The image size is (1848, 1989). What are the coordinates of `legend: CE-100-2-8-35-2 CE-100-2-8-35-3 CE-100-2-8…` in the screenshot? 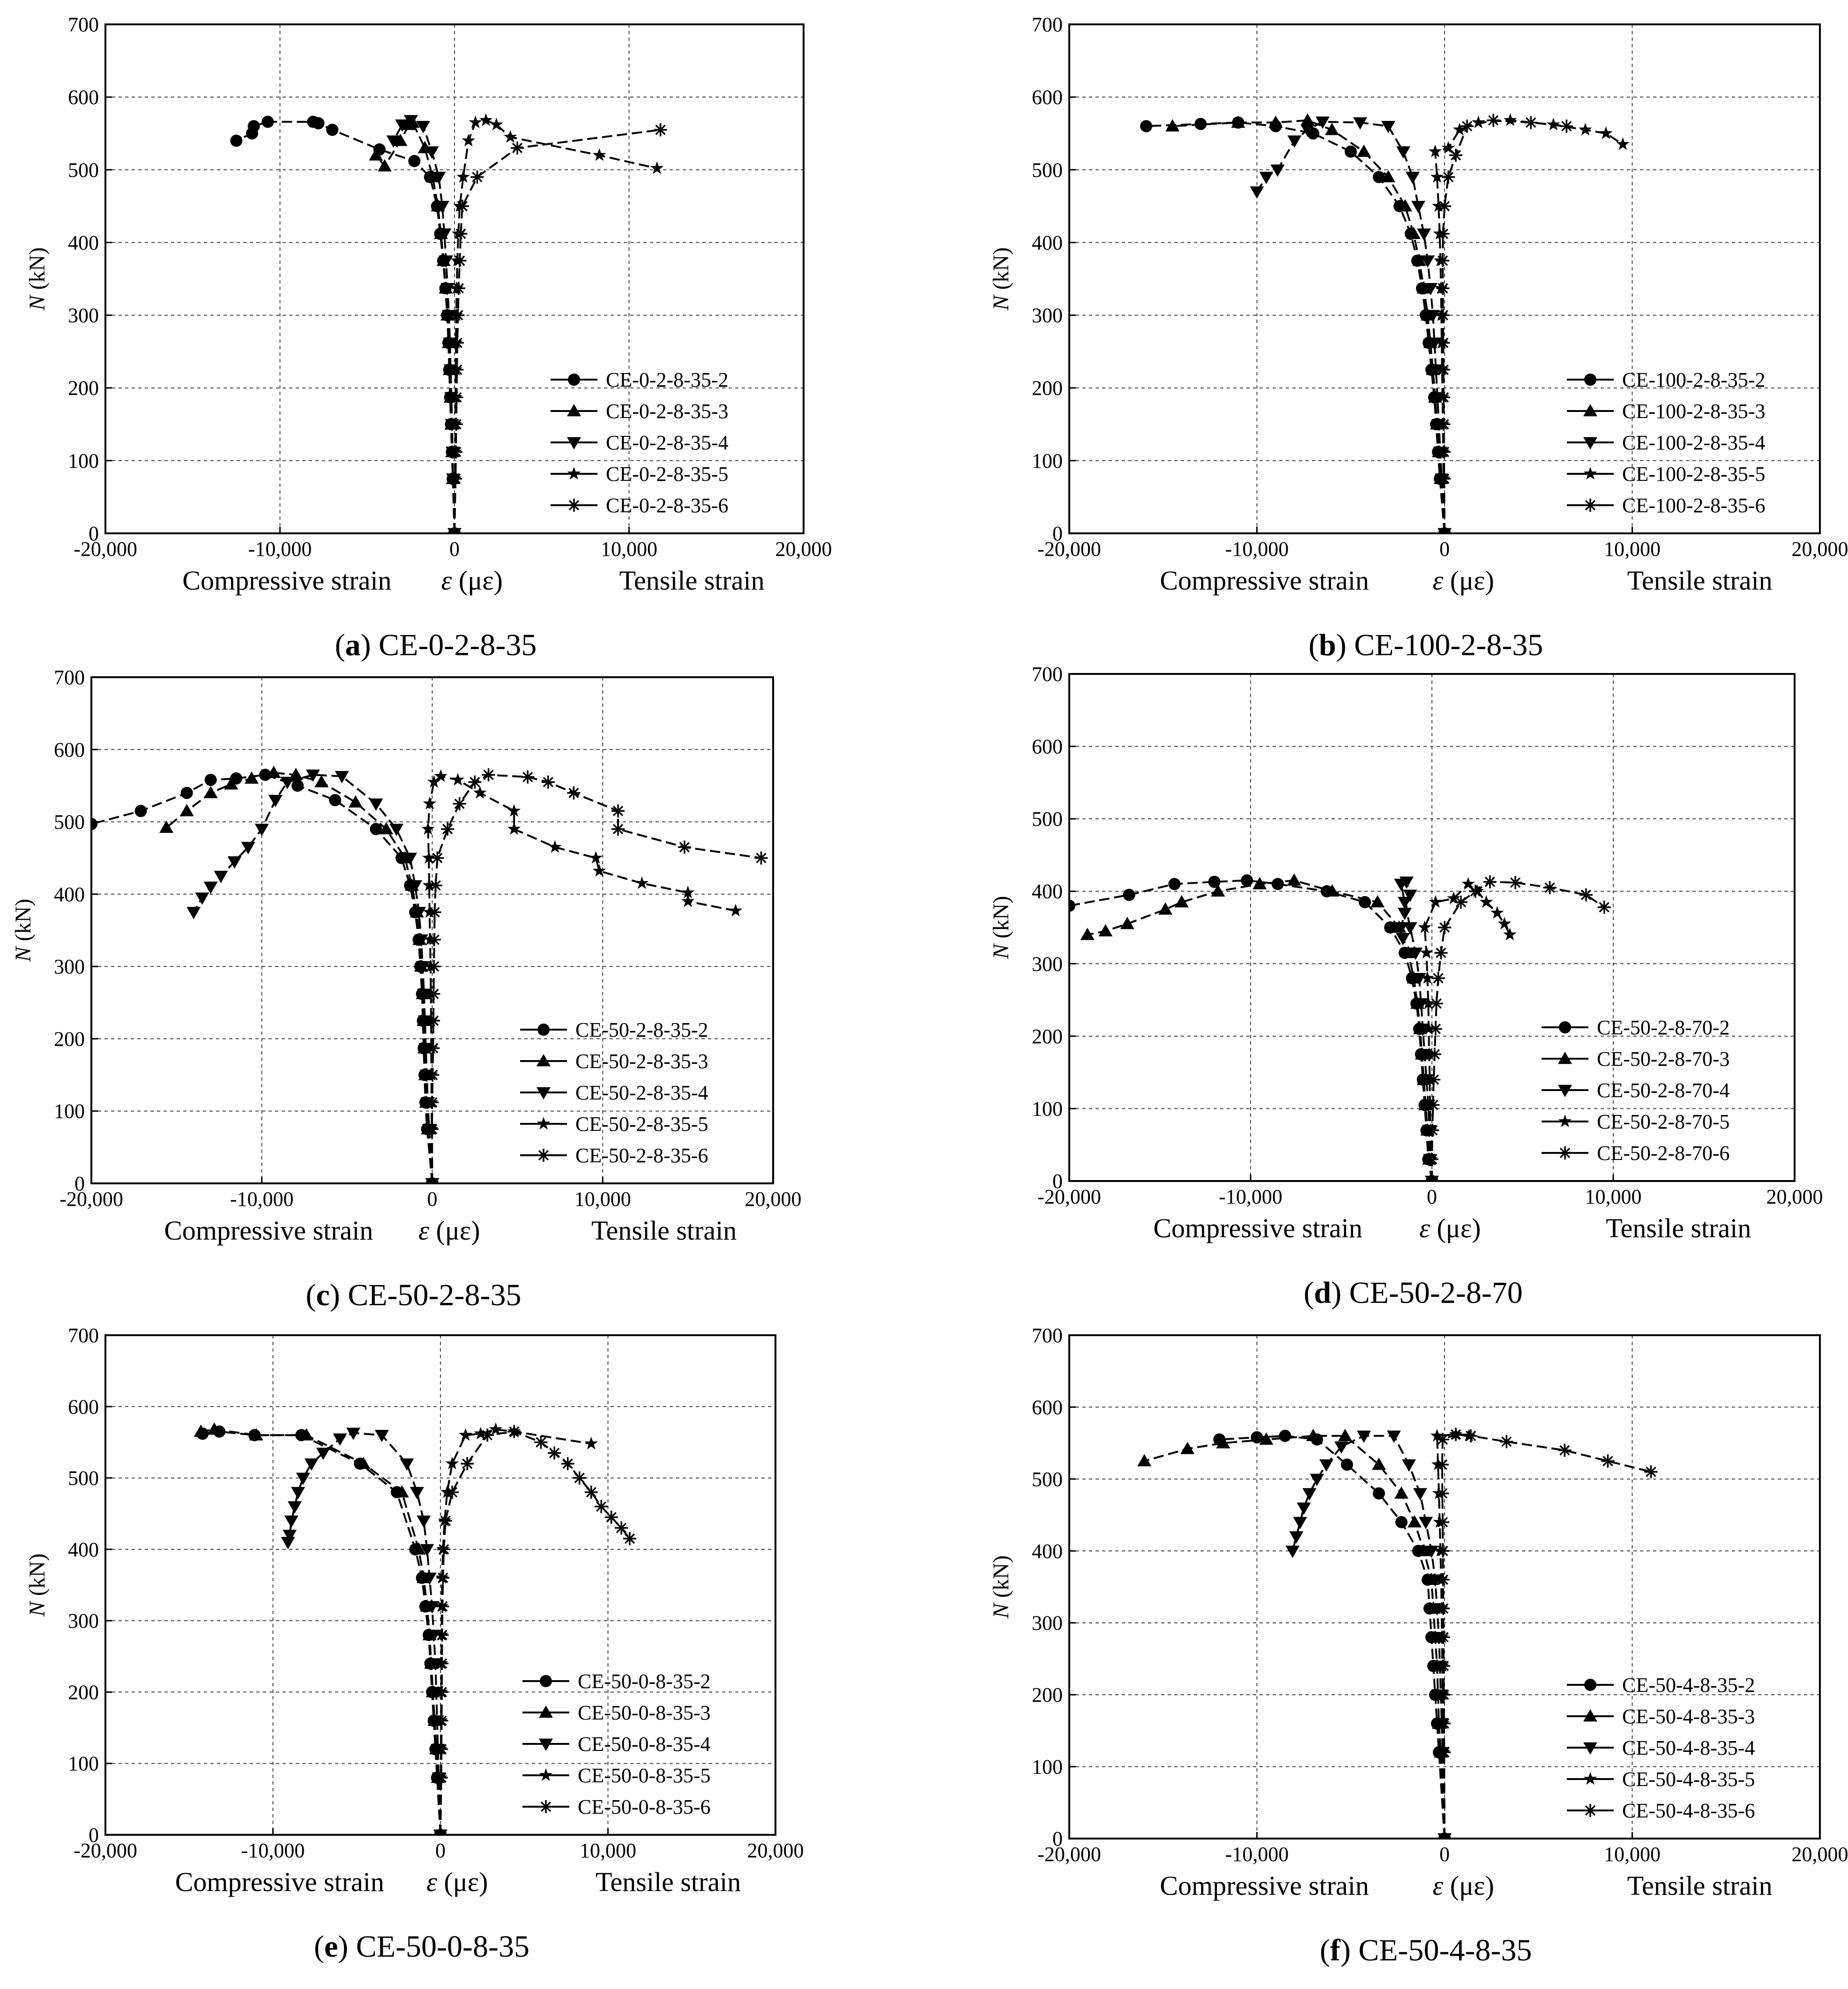 It's located at (1666, 442).